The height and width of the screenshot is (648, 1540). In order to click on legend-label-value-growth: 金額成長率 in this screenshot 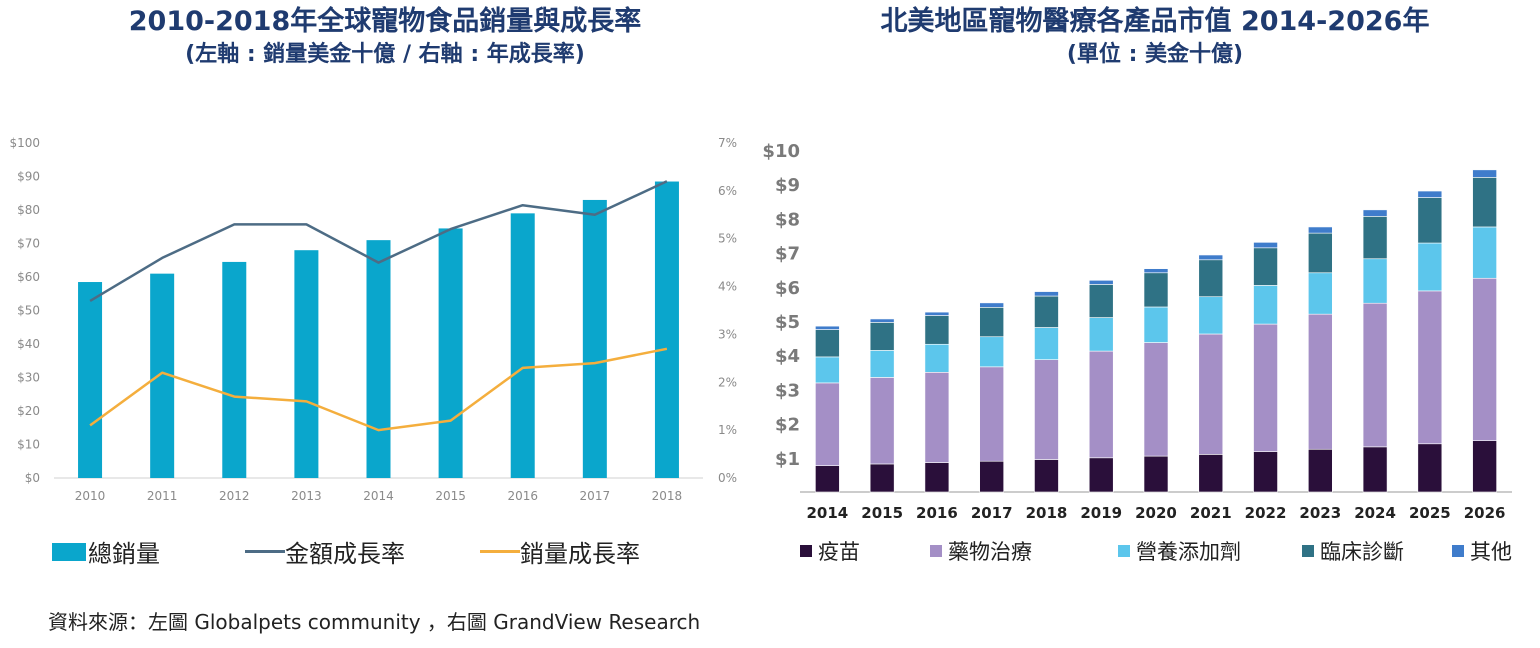, I will do `click(345, 554)`.